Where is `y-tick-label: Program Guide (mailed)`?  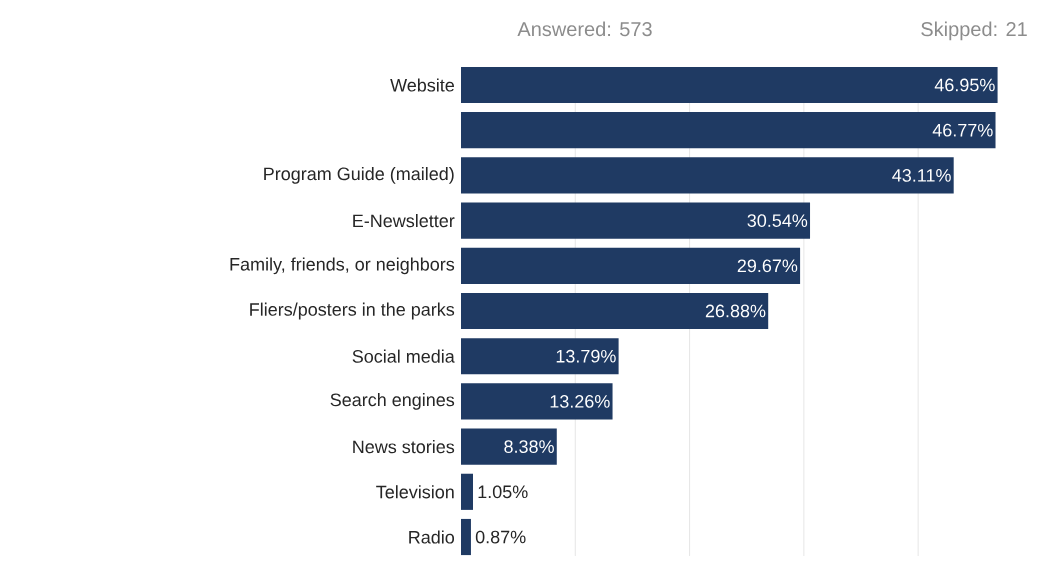 y-tick-label: Program Guide (mailed) is located at coordinates (359, 175).